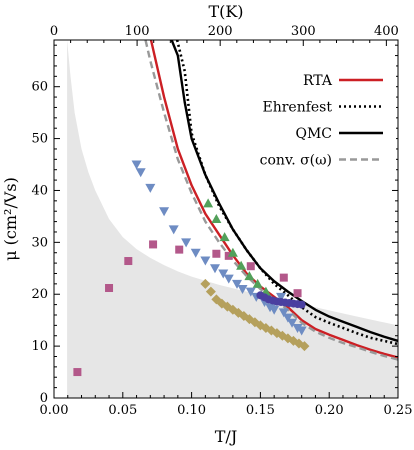 This screenshot has height=450, width=414. What do you see at coordinates (220, 31) in the screenshot?
I see `top-tick-label: 200` at bounding box center [220, 31].